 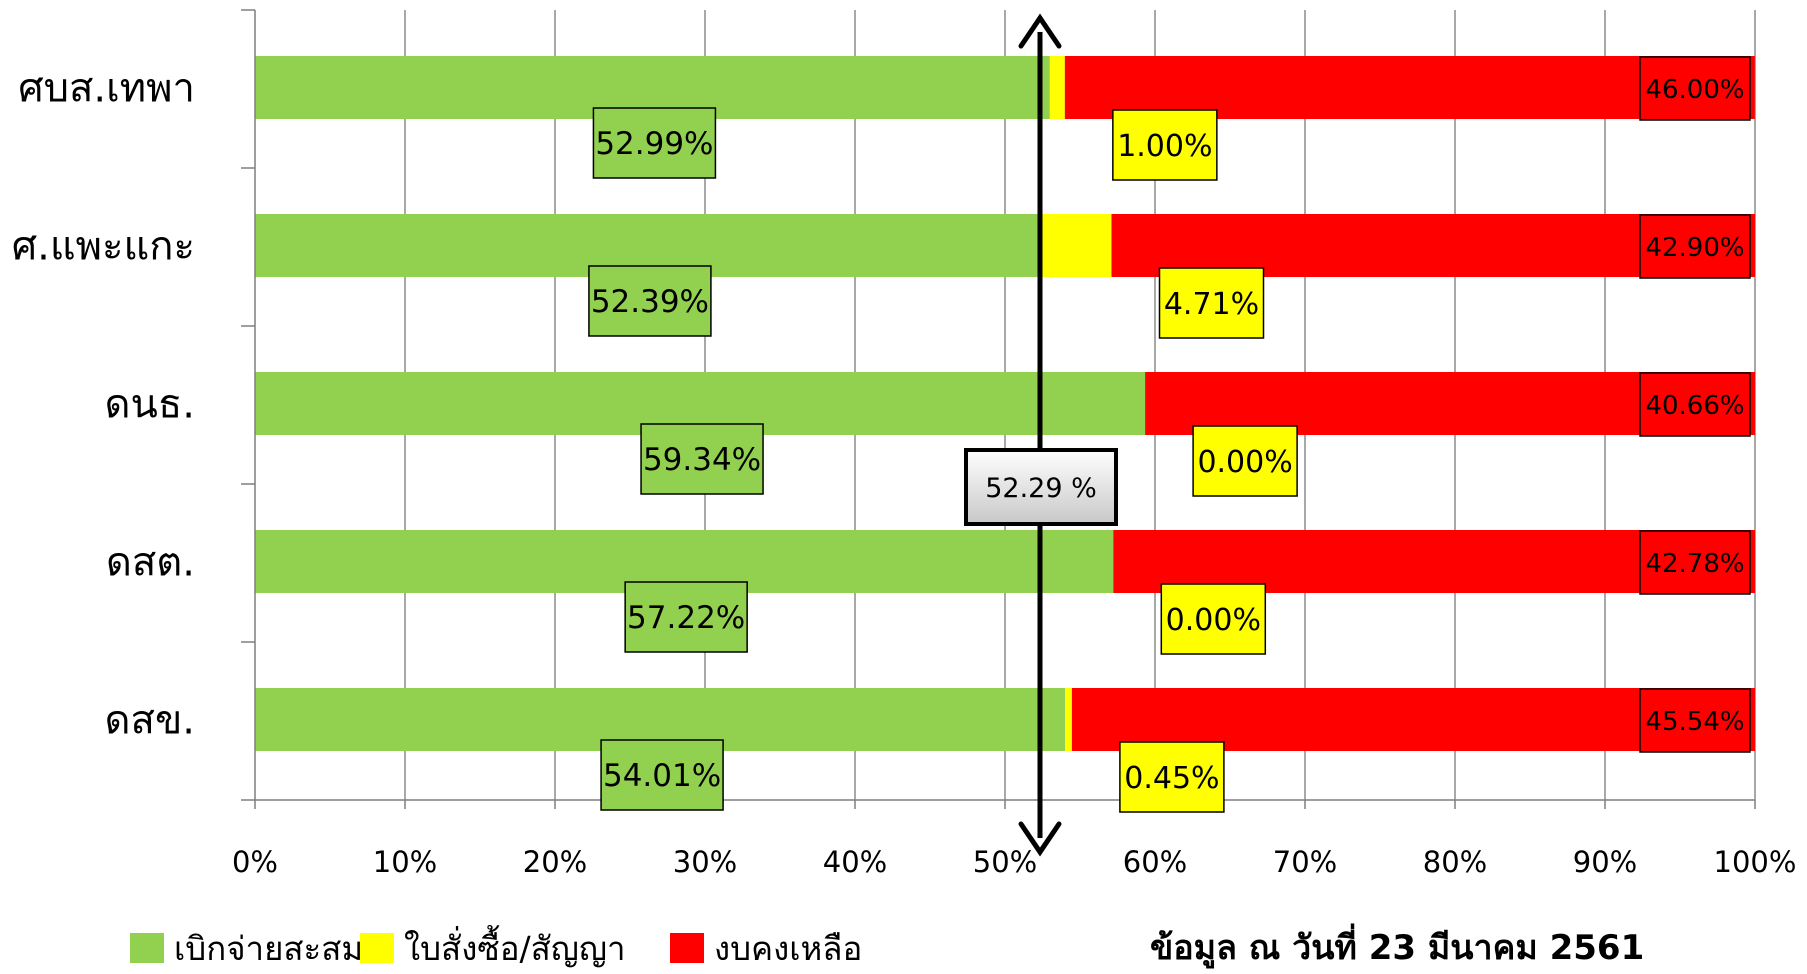 I want to click on x-tick-label: 100%, so click(x=1755, y=862).